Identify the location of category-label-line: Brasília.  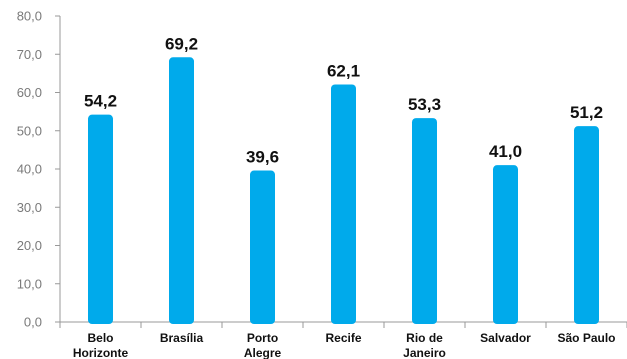
(182, 338).